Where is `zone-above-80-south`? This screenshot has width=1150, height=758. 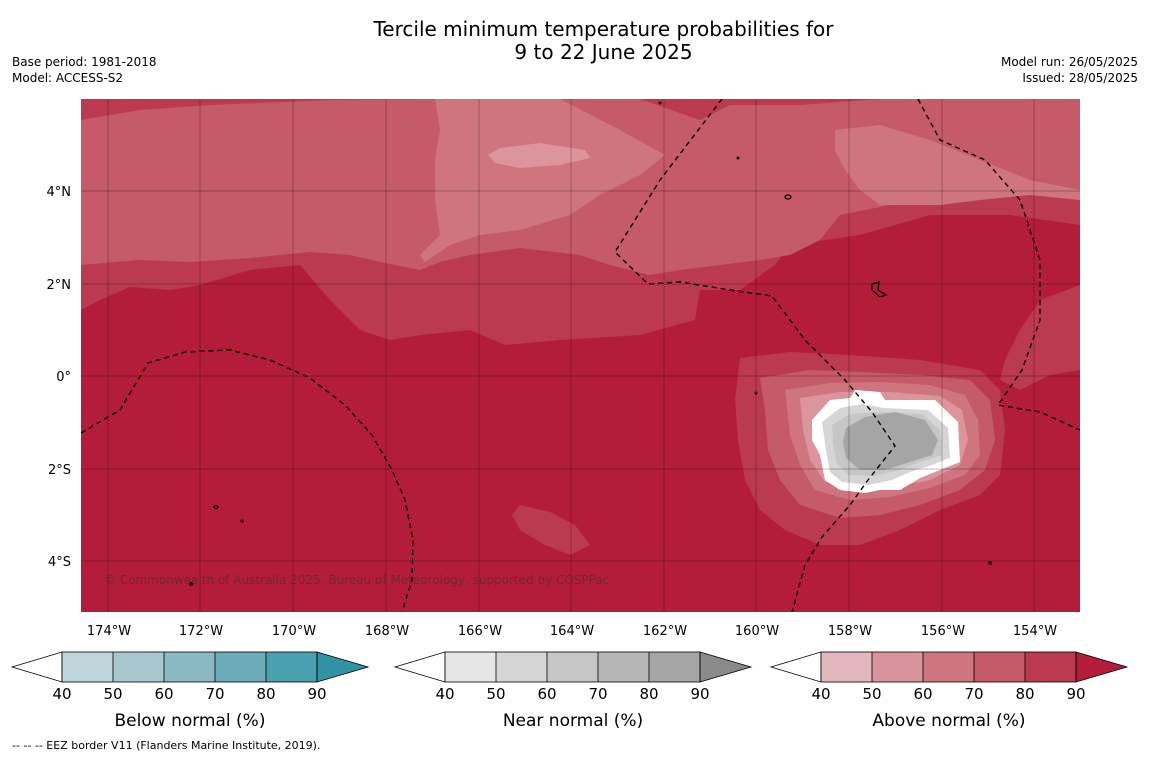
zone-above-80-south is located at coordinates (551, 530).